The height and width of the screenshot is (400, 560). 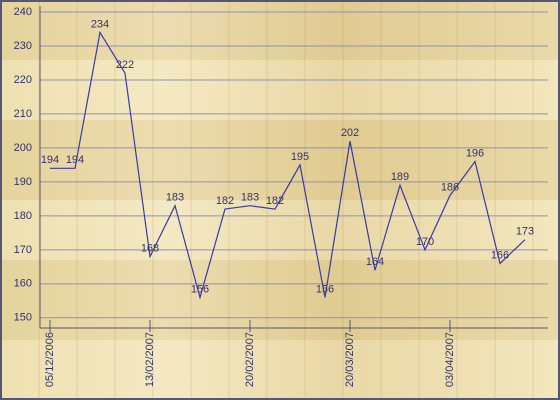 I want to click on y-tick-label: 180, so click(x=23, y=216).